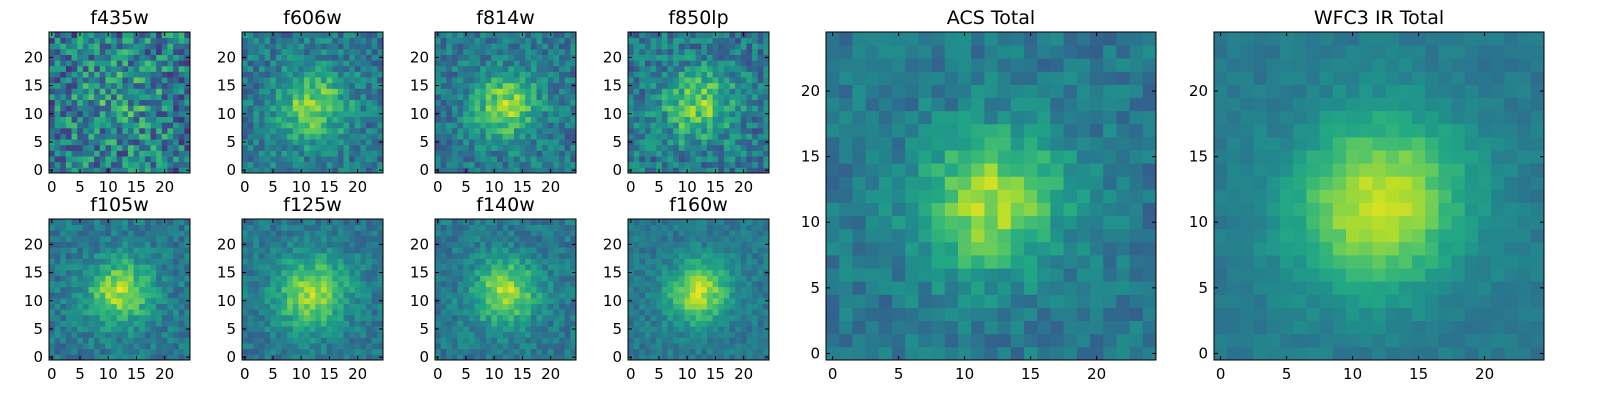 This screenshot has width=1600, height=400. What do you see at coordinates (313, 290) in the screenshot?
I see `heatmap-cells` at bounding box center [313, 290].